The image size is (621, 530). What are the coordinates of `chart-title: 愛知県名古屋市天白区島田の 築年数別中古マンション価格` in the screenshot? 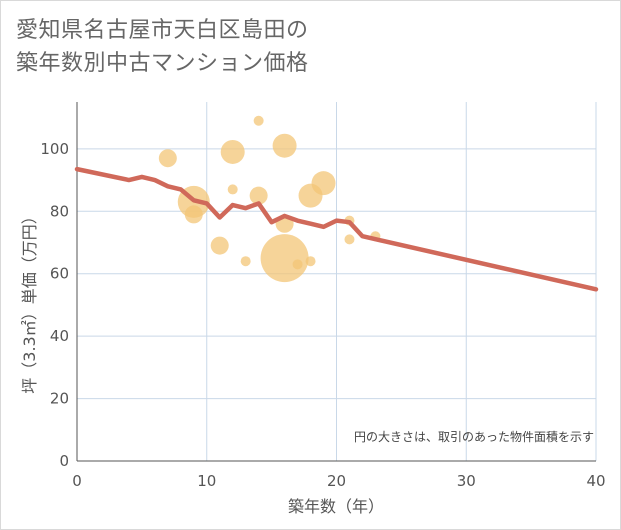 It's located at (162, 47).